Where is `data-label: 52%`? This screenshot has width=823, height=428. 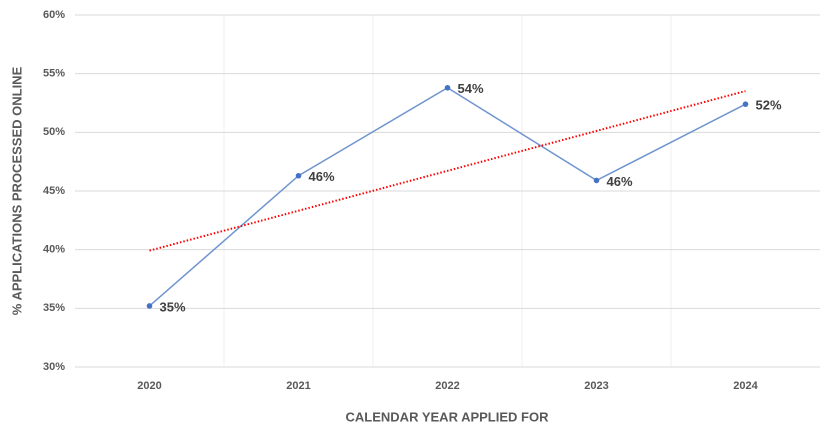 data-label: 52% is located at coordinates (769, 105).